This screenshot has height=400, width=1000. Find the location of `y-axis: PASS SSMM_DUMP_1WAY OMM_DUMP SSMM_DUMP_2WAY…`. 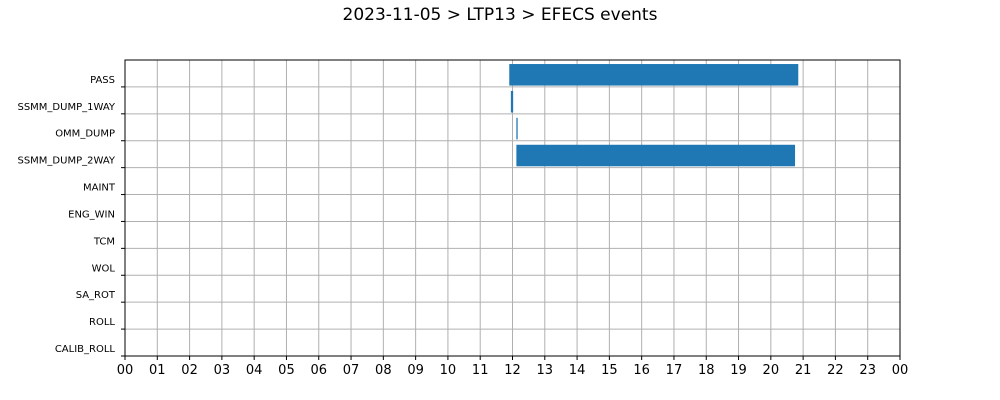

y-axis: PASS SSMM_DUMP_1WAY OMM_DUMP SSMM_DUMP_2WAY… is located at coordinates (71, 216).